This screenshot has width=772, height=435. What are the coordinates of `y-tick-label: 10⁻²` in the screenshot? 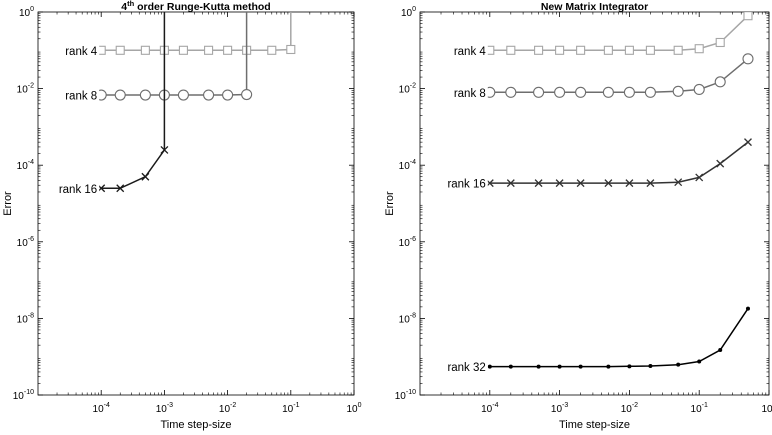 It's located at (407, 89).